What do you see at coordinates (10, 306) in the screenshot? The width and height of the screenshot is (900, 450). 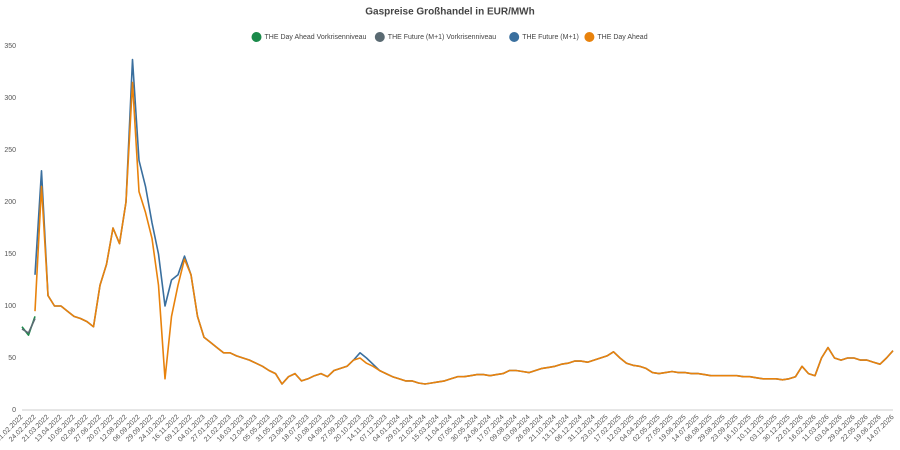 I see `y-tick-label: 100` at bounding box center [10, 306].